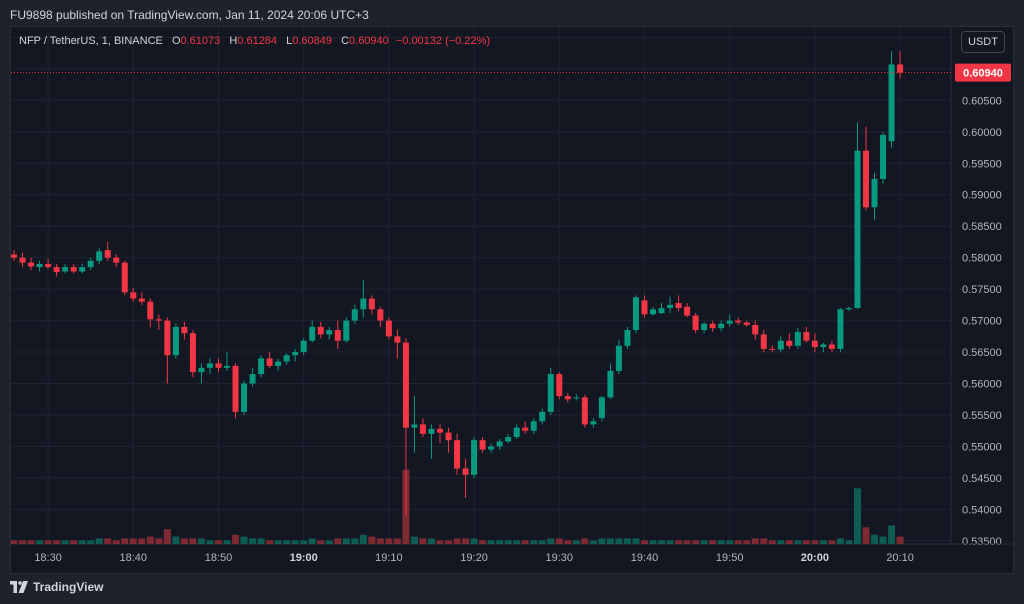  Describe the element at coordinates (982, 322) in the screenshot. I see `y-tick-label: 0.57000` at that location.